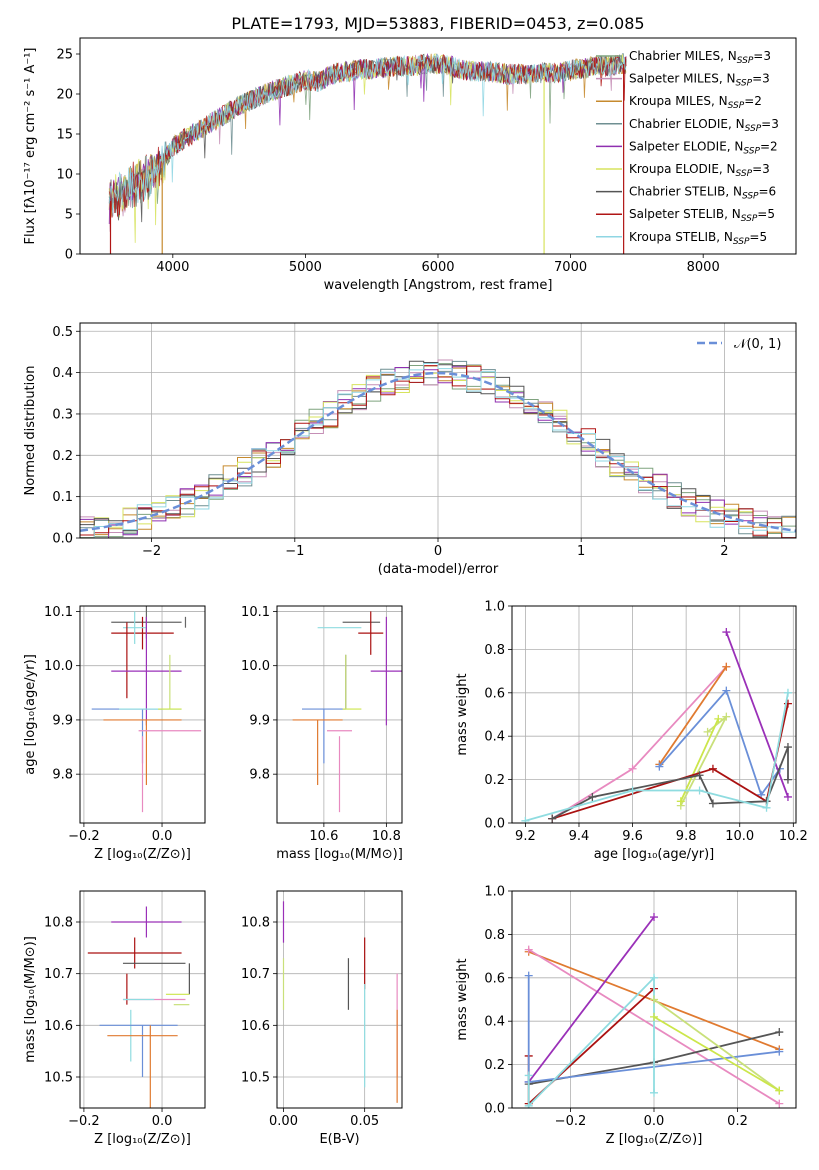 Image resolution: width=819 pixels, height=1170 pixels. I want to click on x-tick-label: 0, so click(438, 551).